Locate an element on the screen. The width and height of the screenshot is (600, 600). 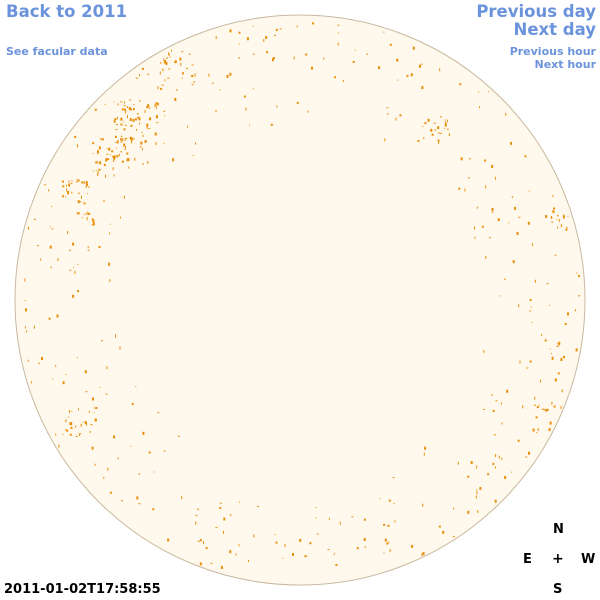
see-facular-data-link: See facular data is located at coordinates (57, 51).